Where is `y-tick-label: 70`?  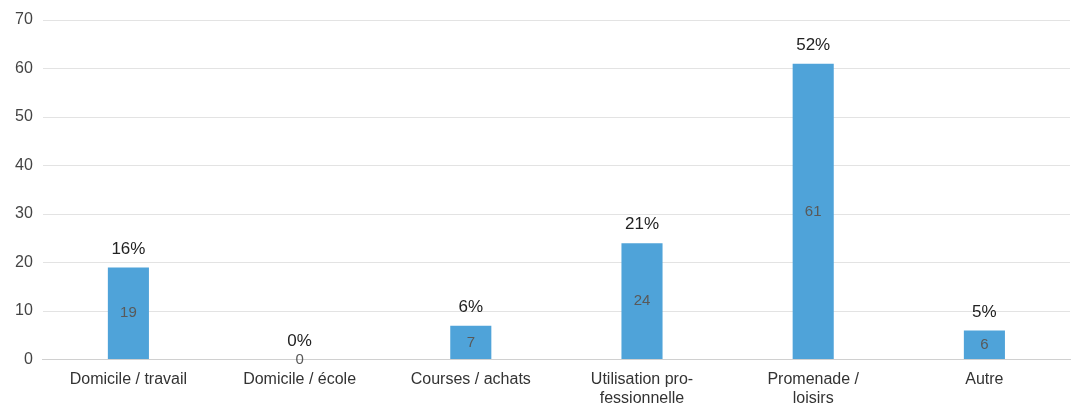 y-tick-label: 70 is located at coordinates (24, 19).